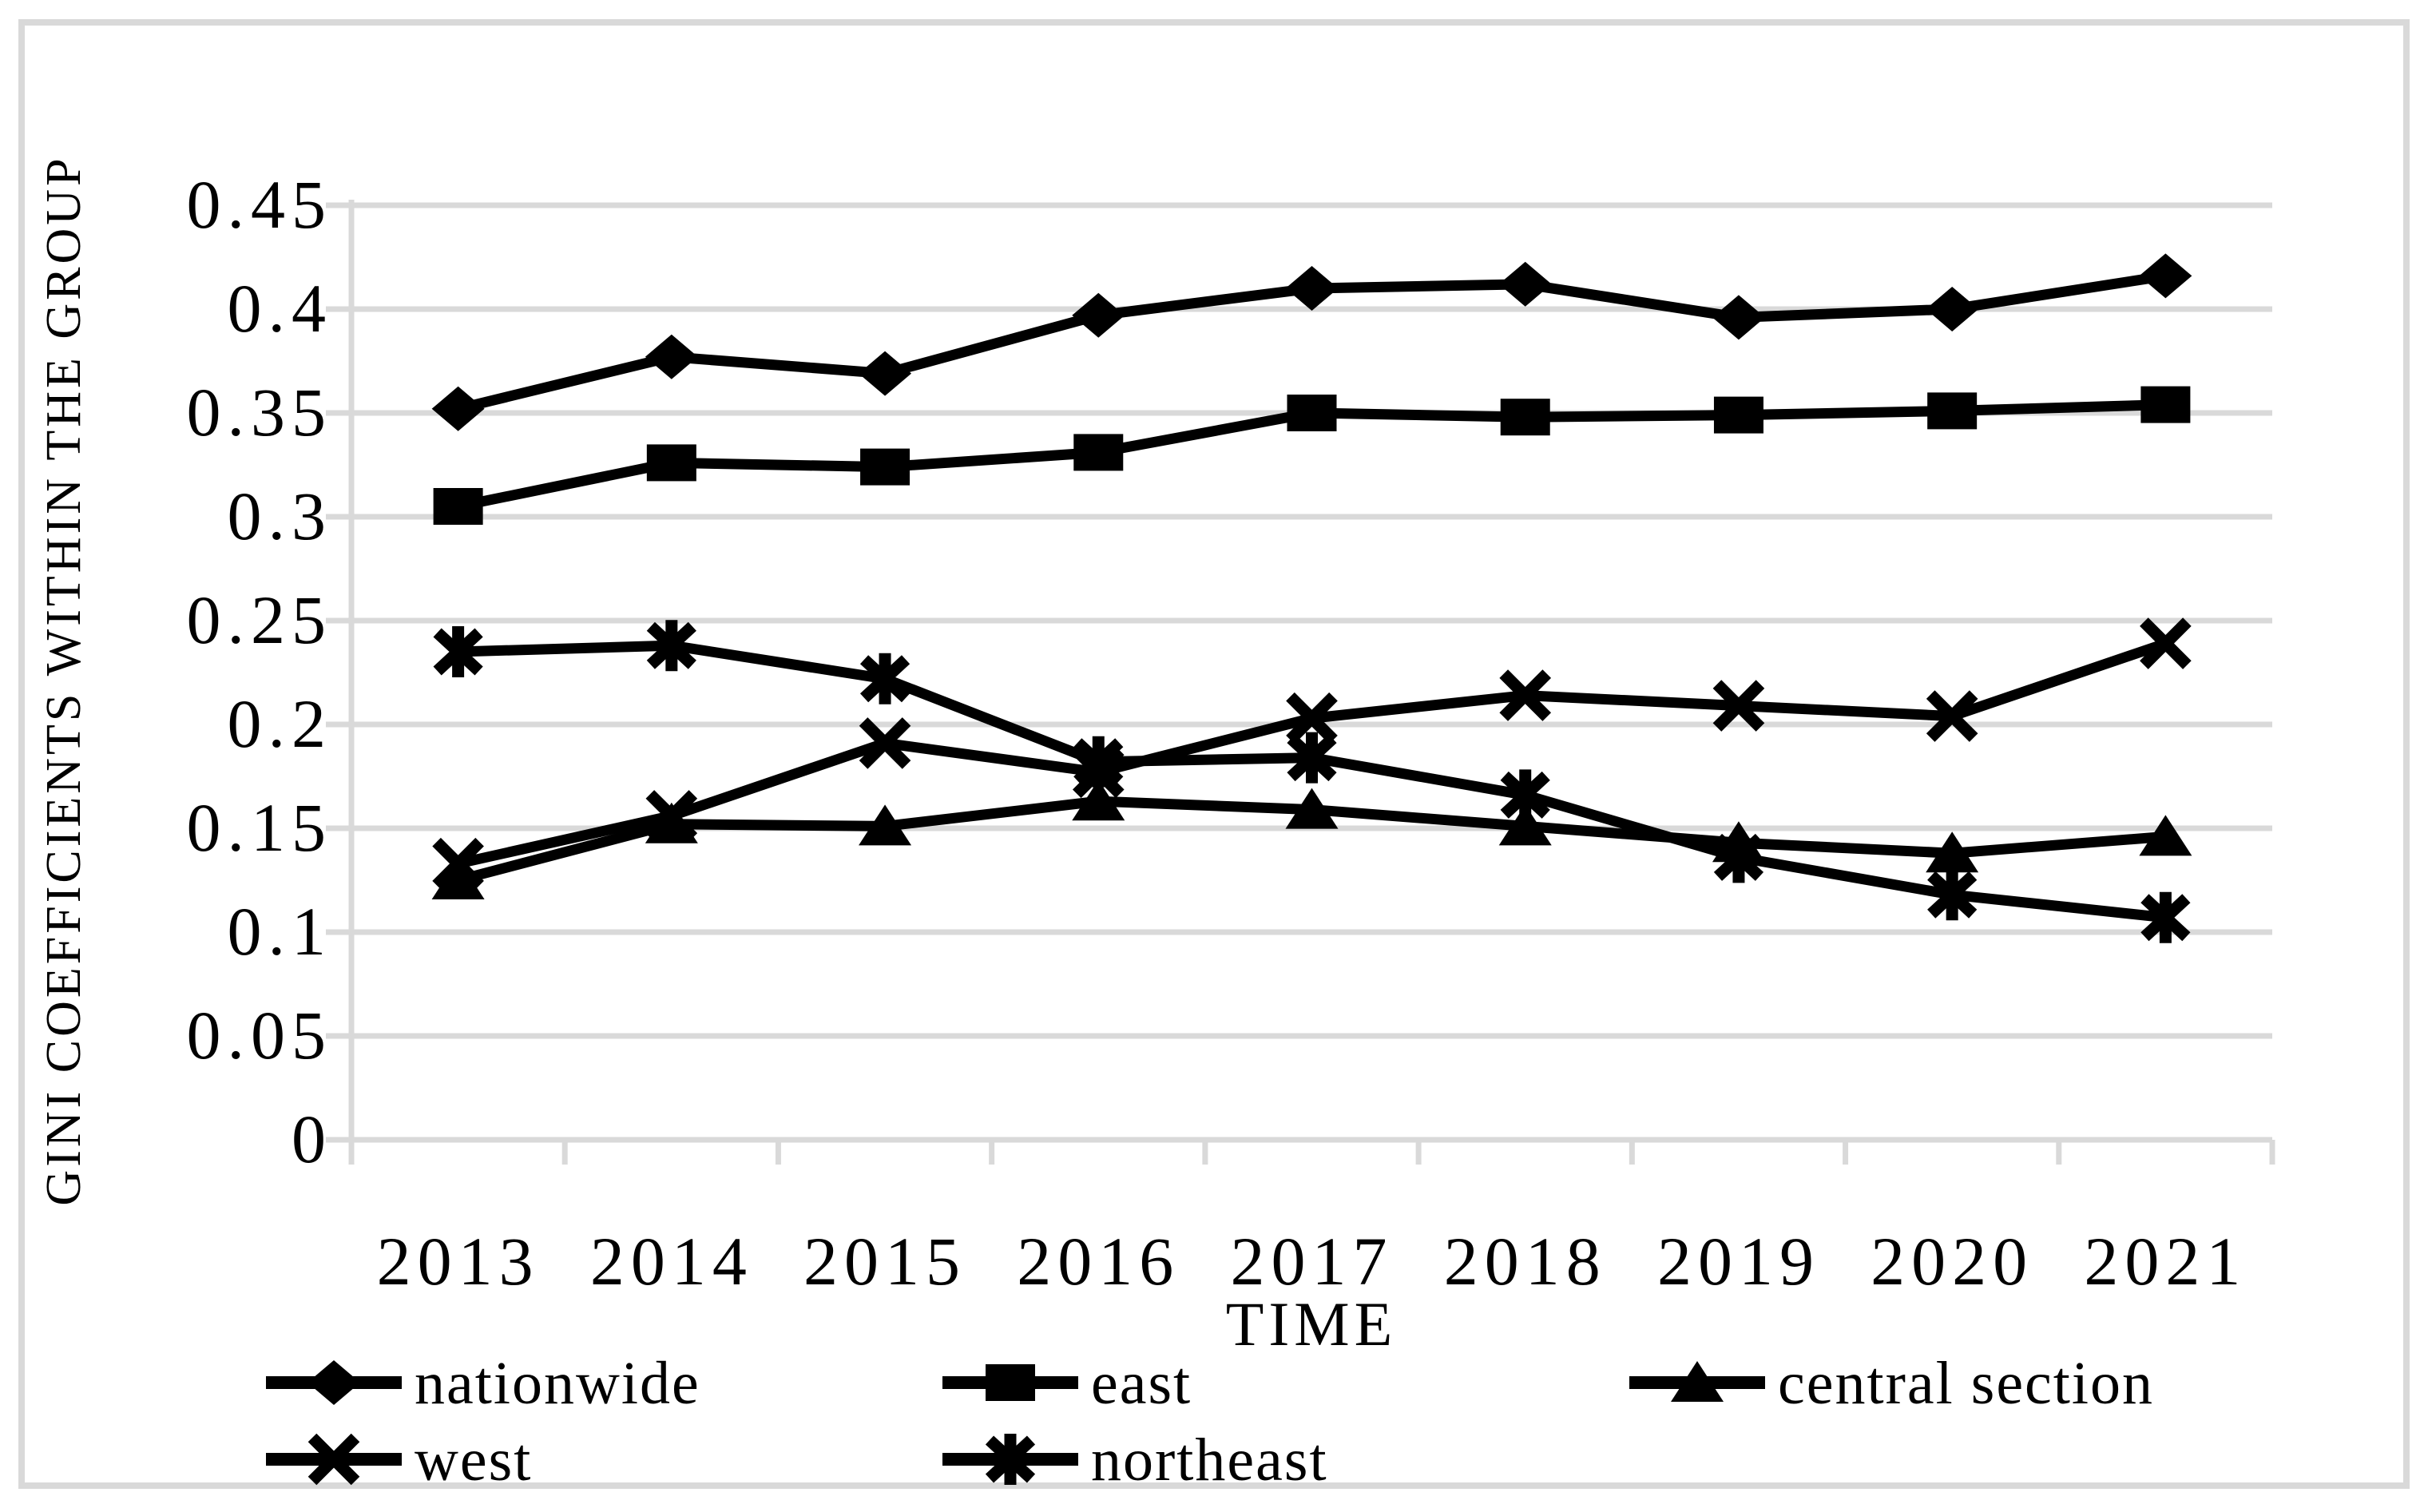 The image size is (2428, 1512). What do you see at coordinates (2166, 643) in the screenshot?
I see `marker-west-2021` at bounding box center [2166, 643].